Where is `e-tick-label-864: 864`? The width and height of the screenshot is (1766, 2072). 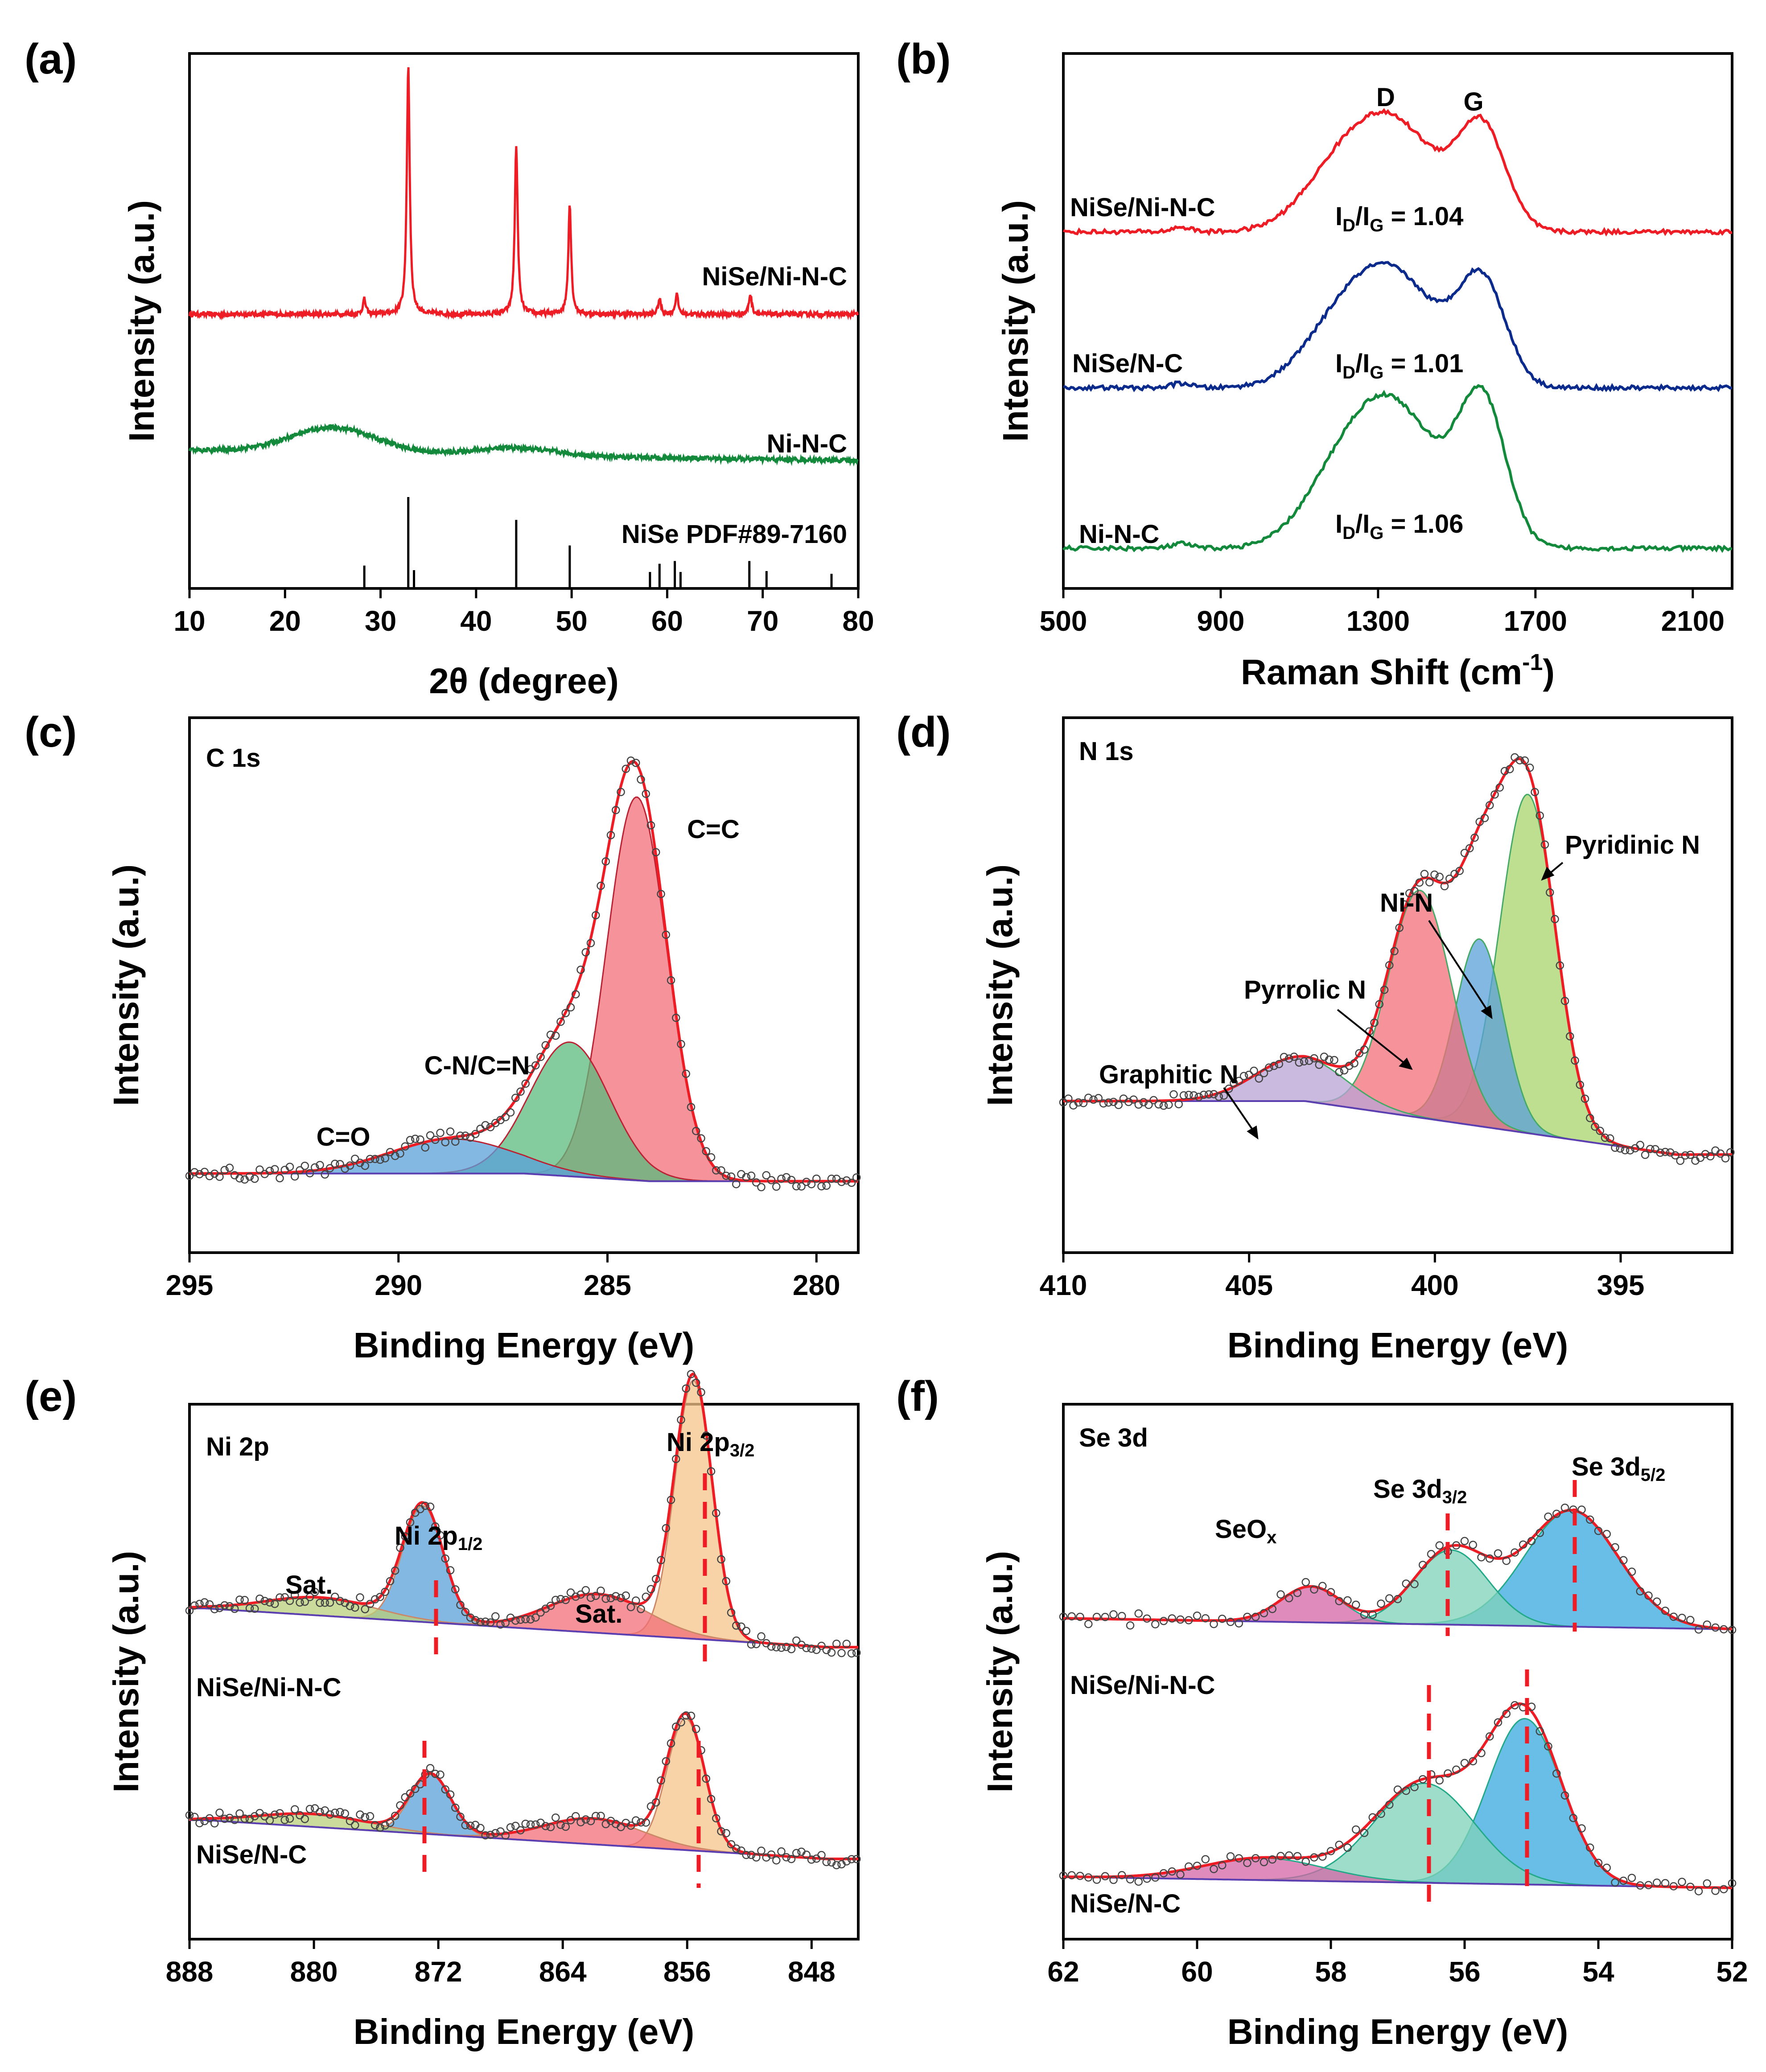 e-tick-label-864: 864 is located at coordinates (563, 1972).